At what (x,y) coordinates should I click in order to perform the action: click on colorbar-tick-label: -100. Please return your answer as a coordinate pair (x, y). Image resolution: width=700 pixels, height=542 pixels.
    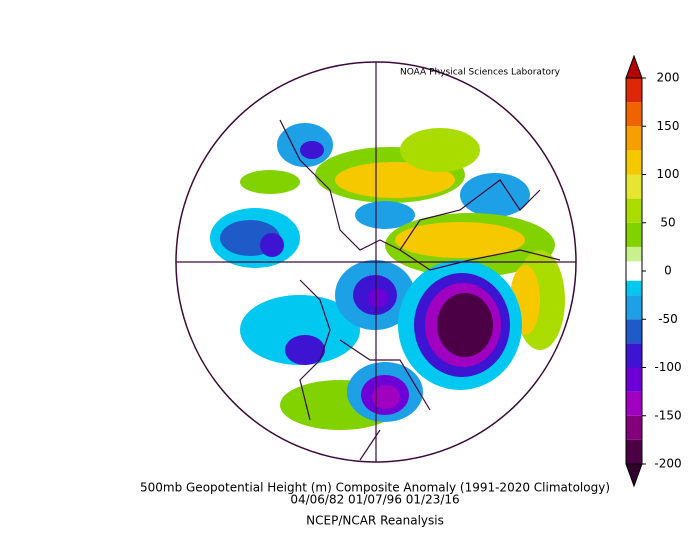
    Looking at the image, I should click on (667, 367).